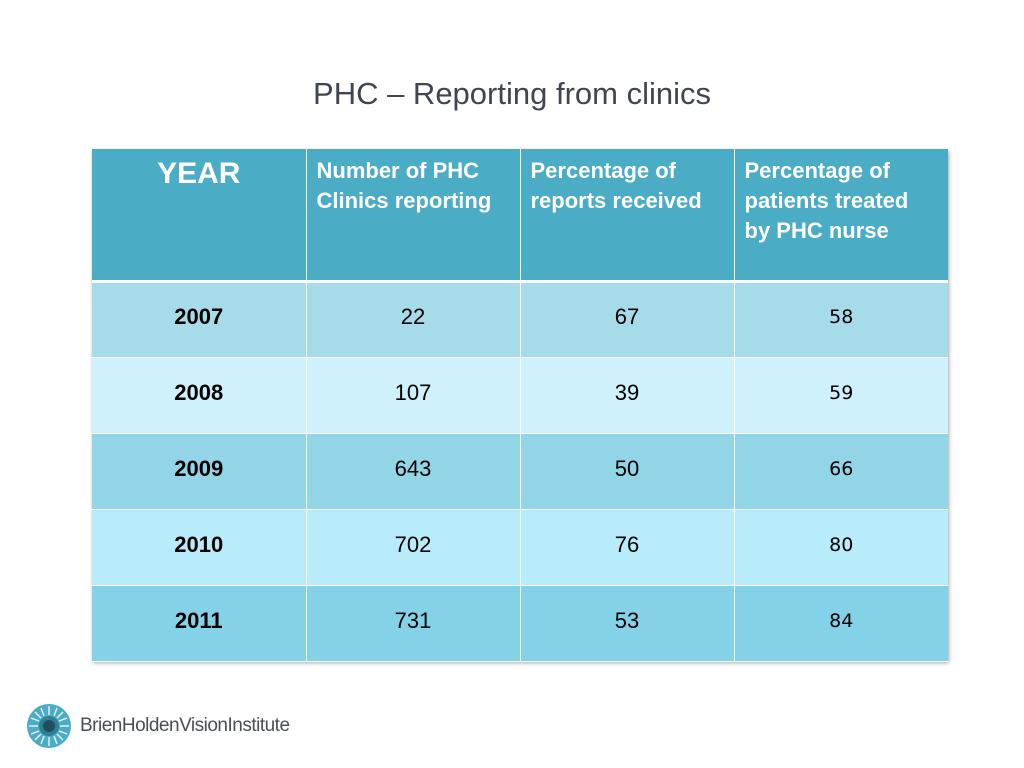 The height and width of the screenshot is (768, 1024). I want to click on cell-year: 2007, so click(199, 319).